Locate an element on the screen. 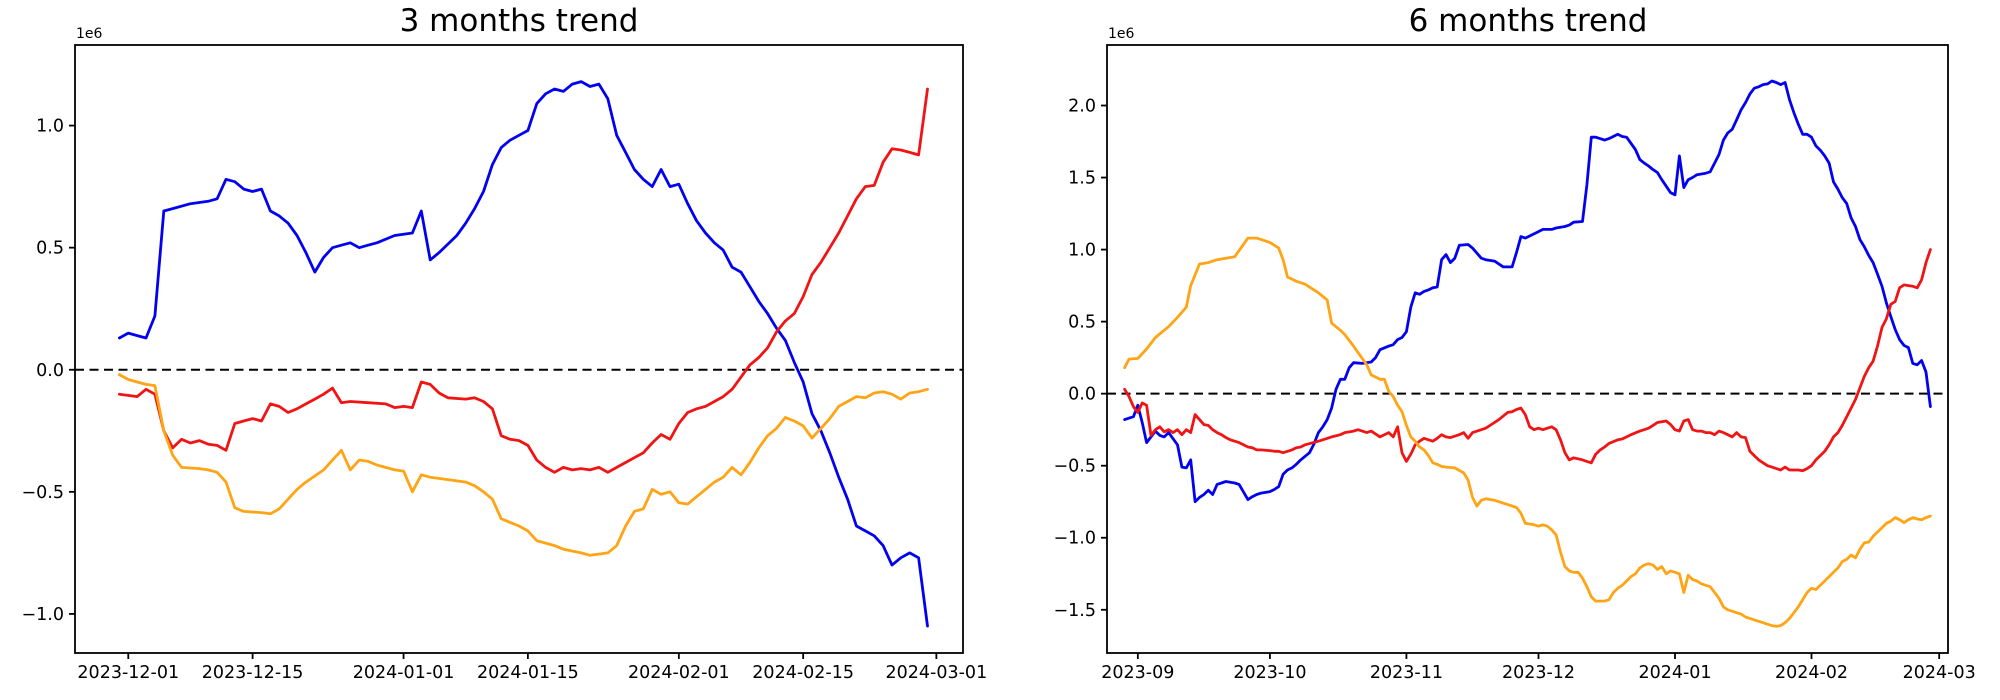  x-tick-label: 2023-10 is located at coordinates (1269, 673).